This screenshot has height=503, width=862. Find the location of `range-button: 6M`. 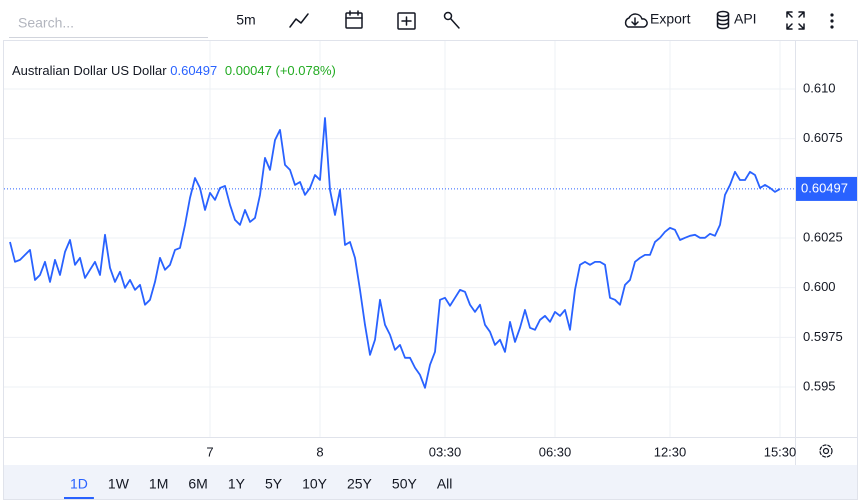

range-button: 6M is located at coordinates (197, 484).